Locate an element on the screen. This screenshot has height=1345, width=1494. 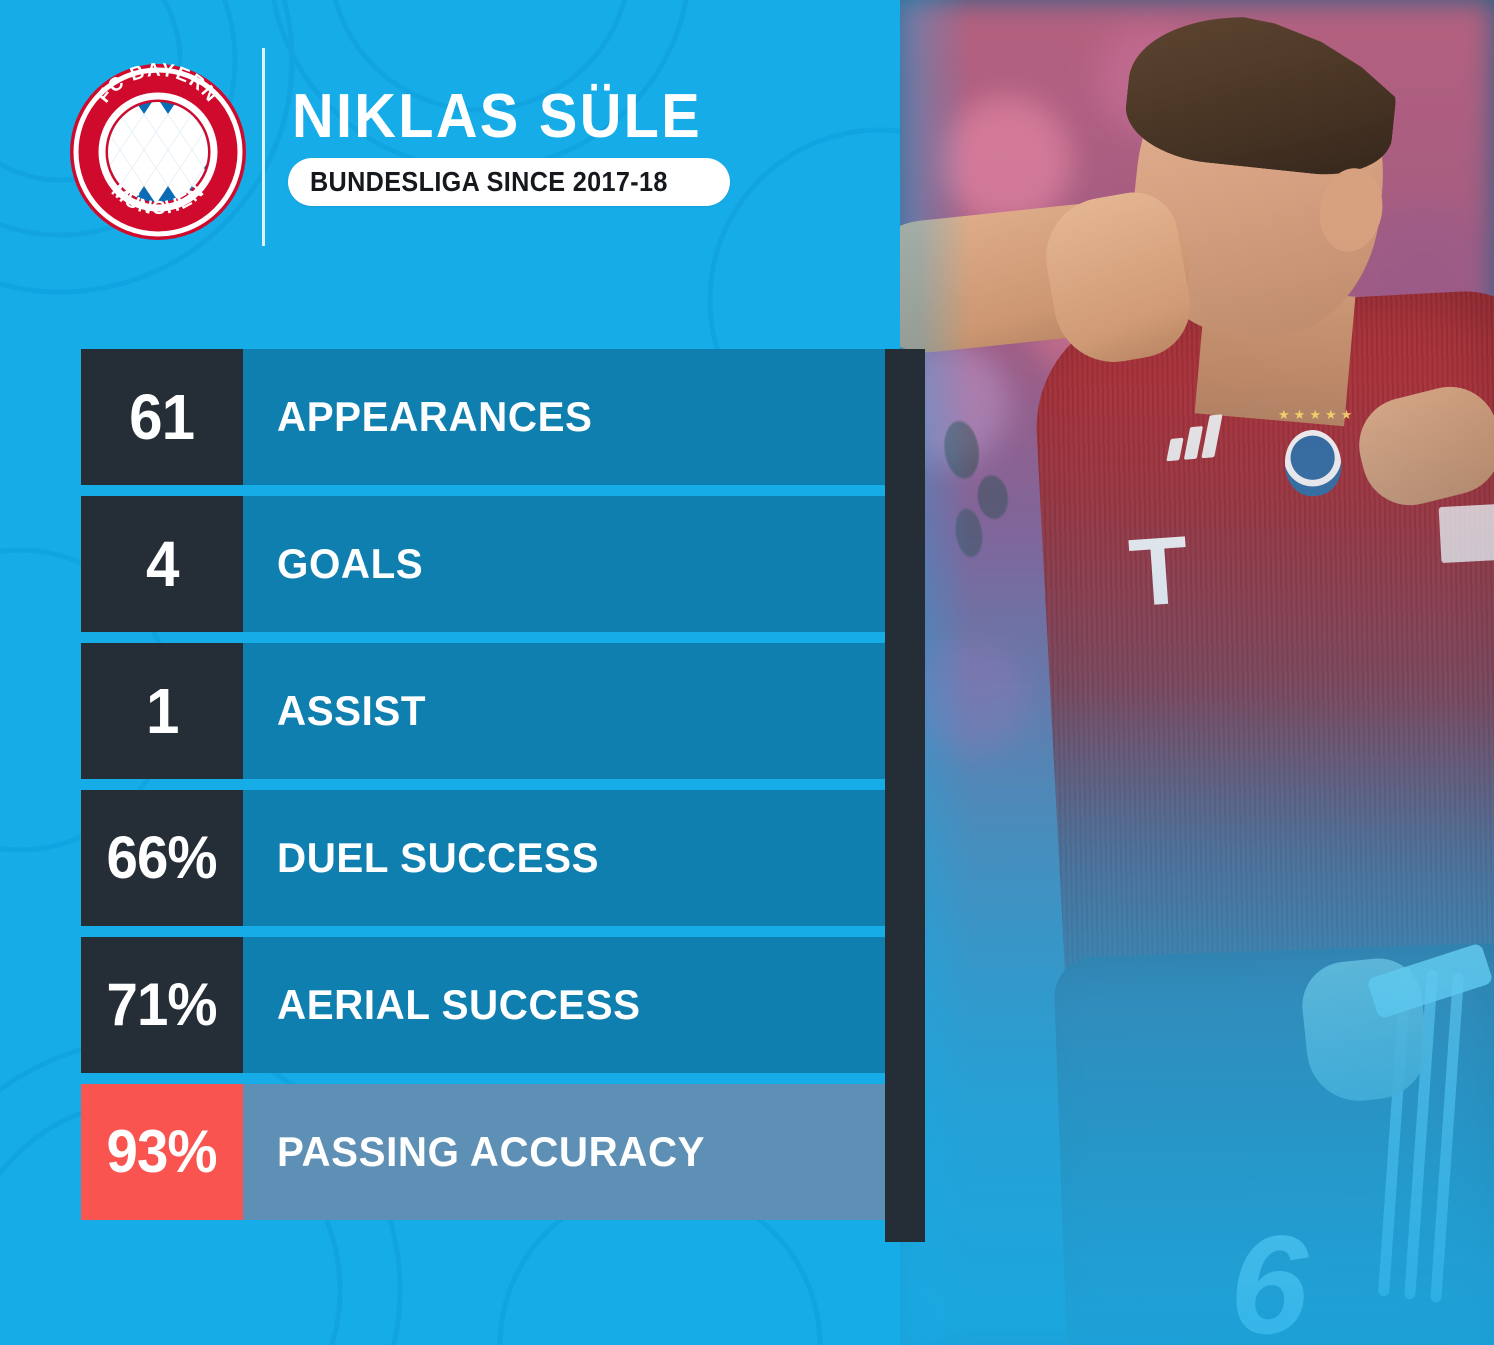
stat-value: 71% is located at coordinates (162, 1004).